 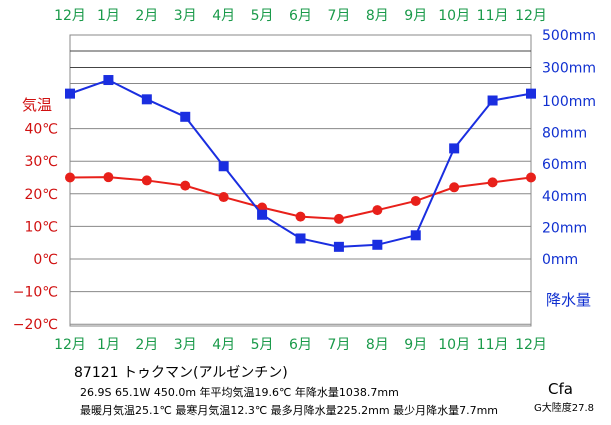 What do you see at coordinates (262, 343) in the screenshot?
I see `month-label-bottom: 5月` at bounding box center [262, 343].